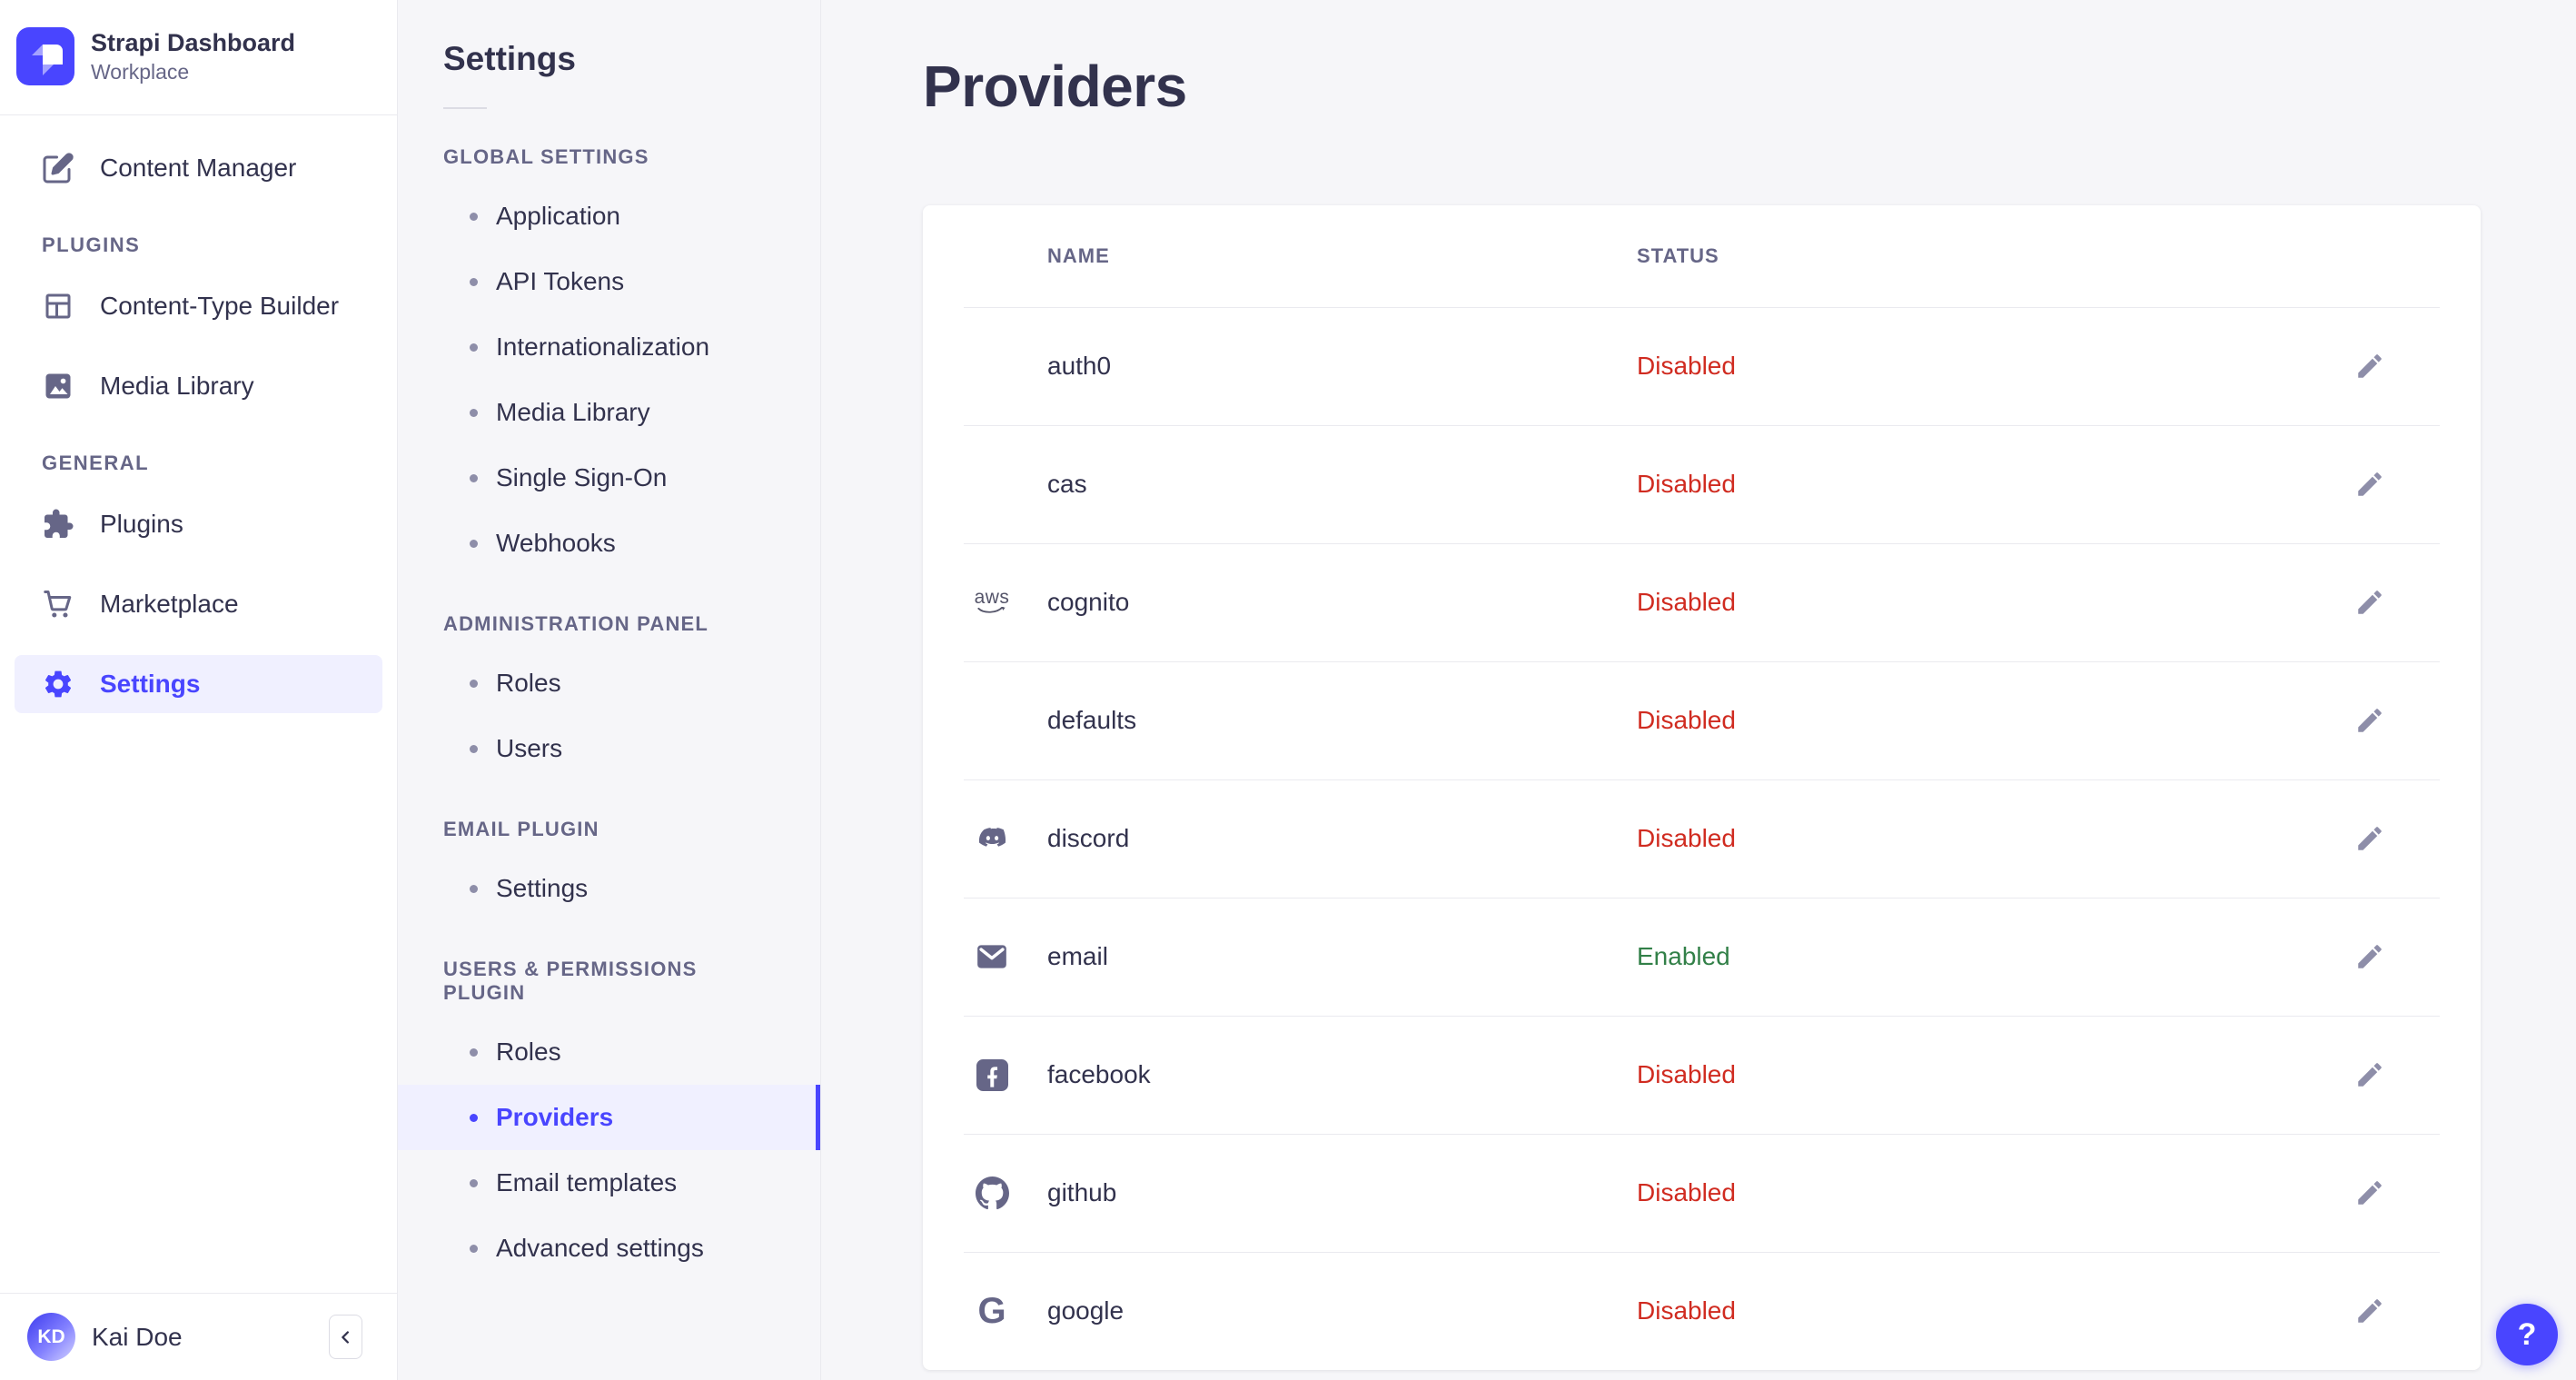 This screenshot has height=1380, width=2576. Describe the element at coordinates (609, 543) in the screenshot. I see `subnav-item-webhooks: Webhooks` at that location.